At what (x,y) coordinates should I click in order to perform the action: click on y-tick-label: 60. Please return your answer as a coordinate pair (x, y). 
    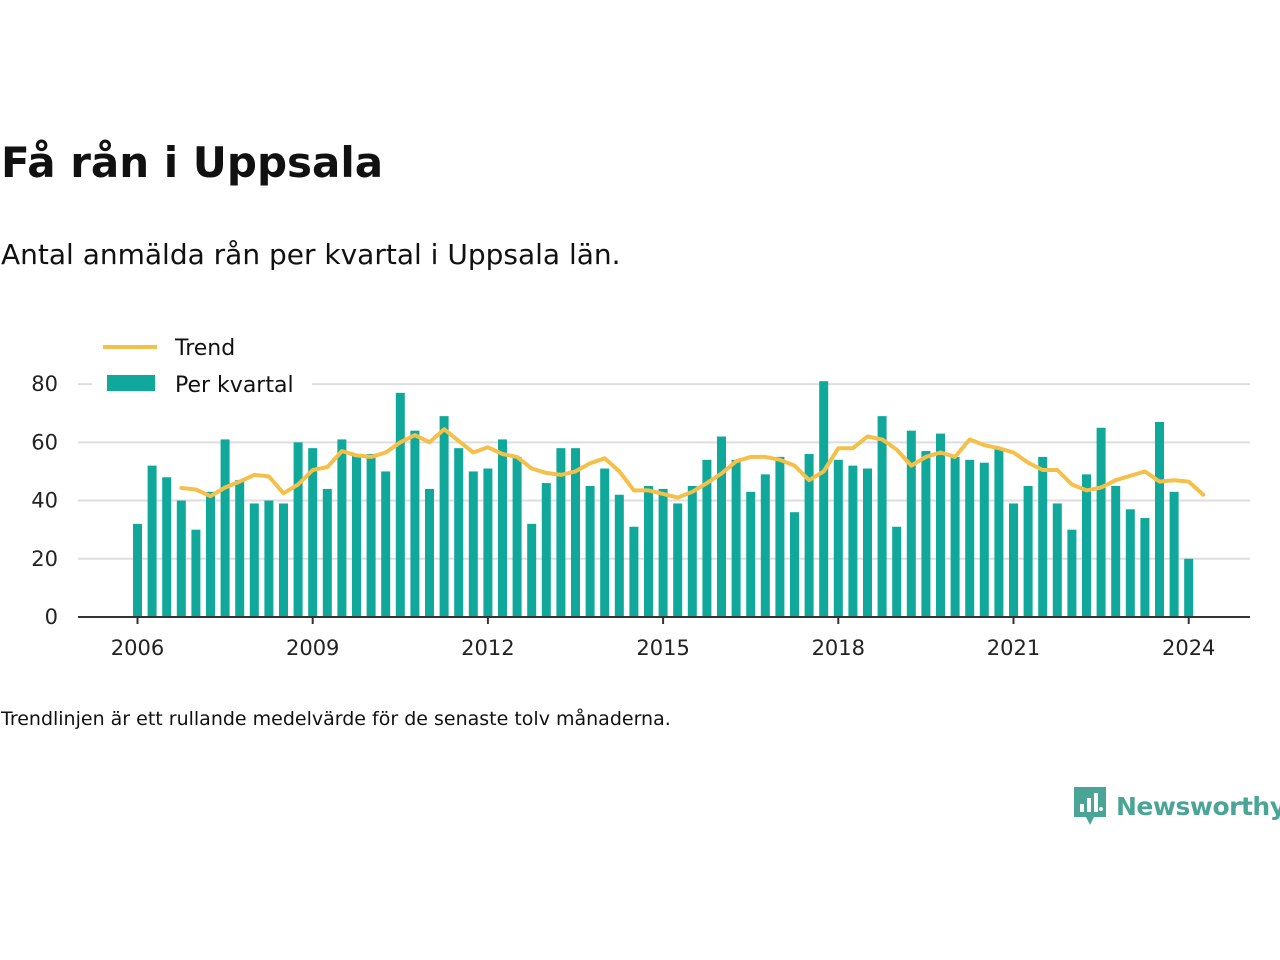
    Looking at the image, I should click on (44, 442).